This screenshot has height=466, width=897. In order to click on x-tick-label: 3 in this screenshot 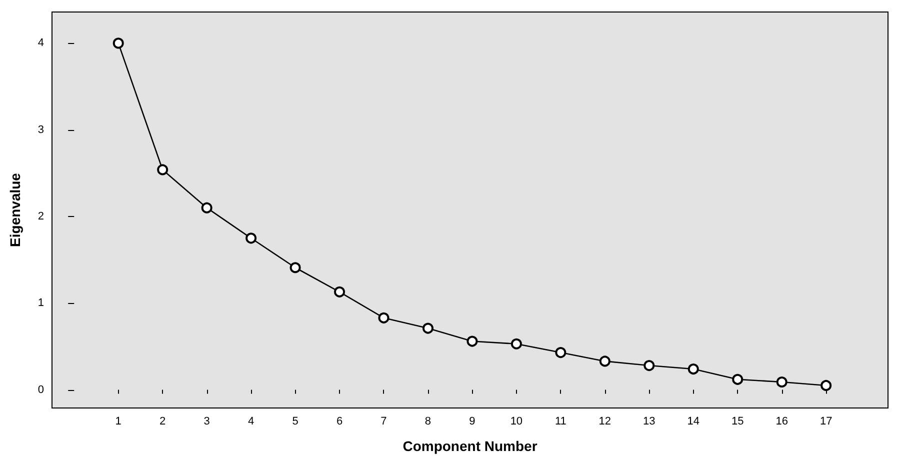, I will do `click(207, 422)`.